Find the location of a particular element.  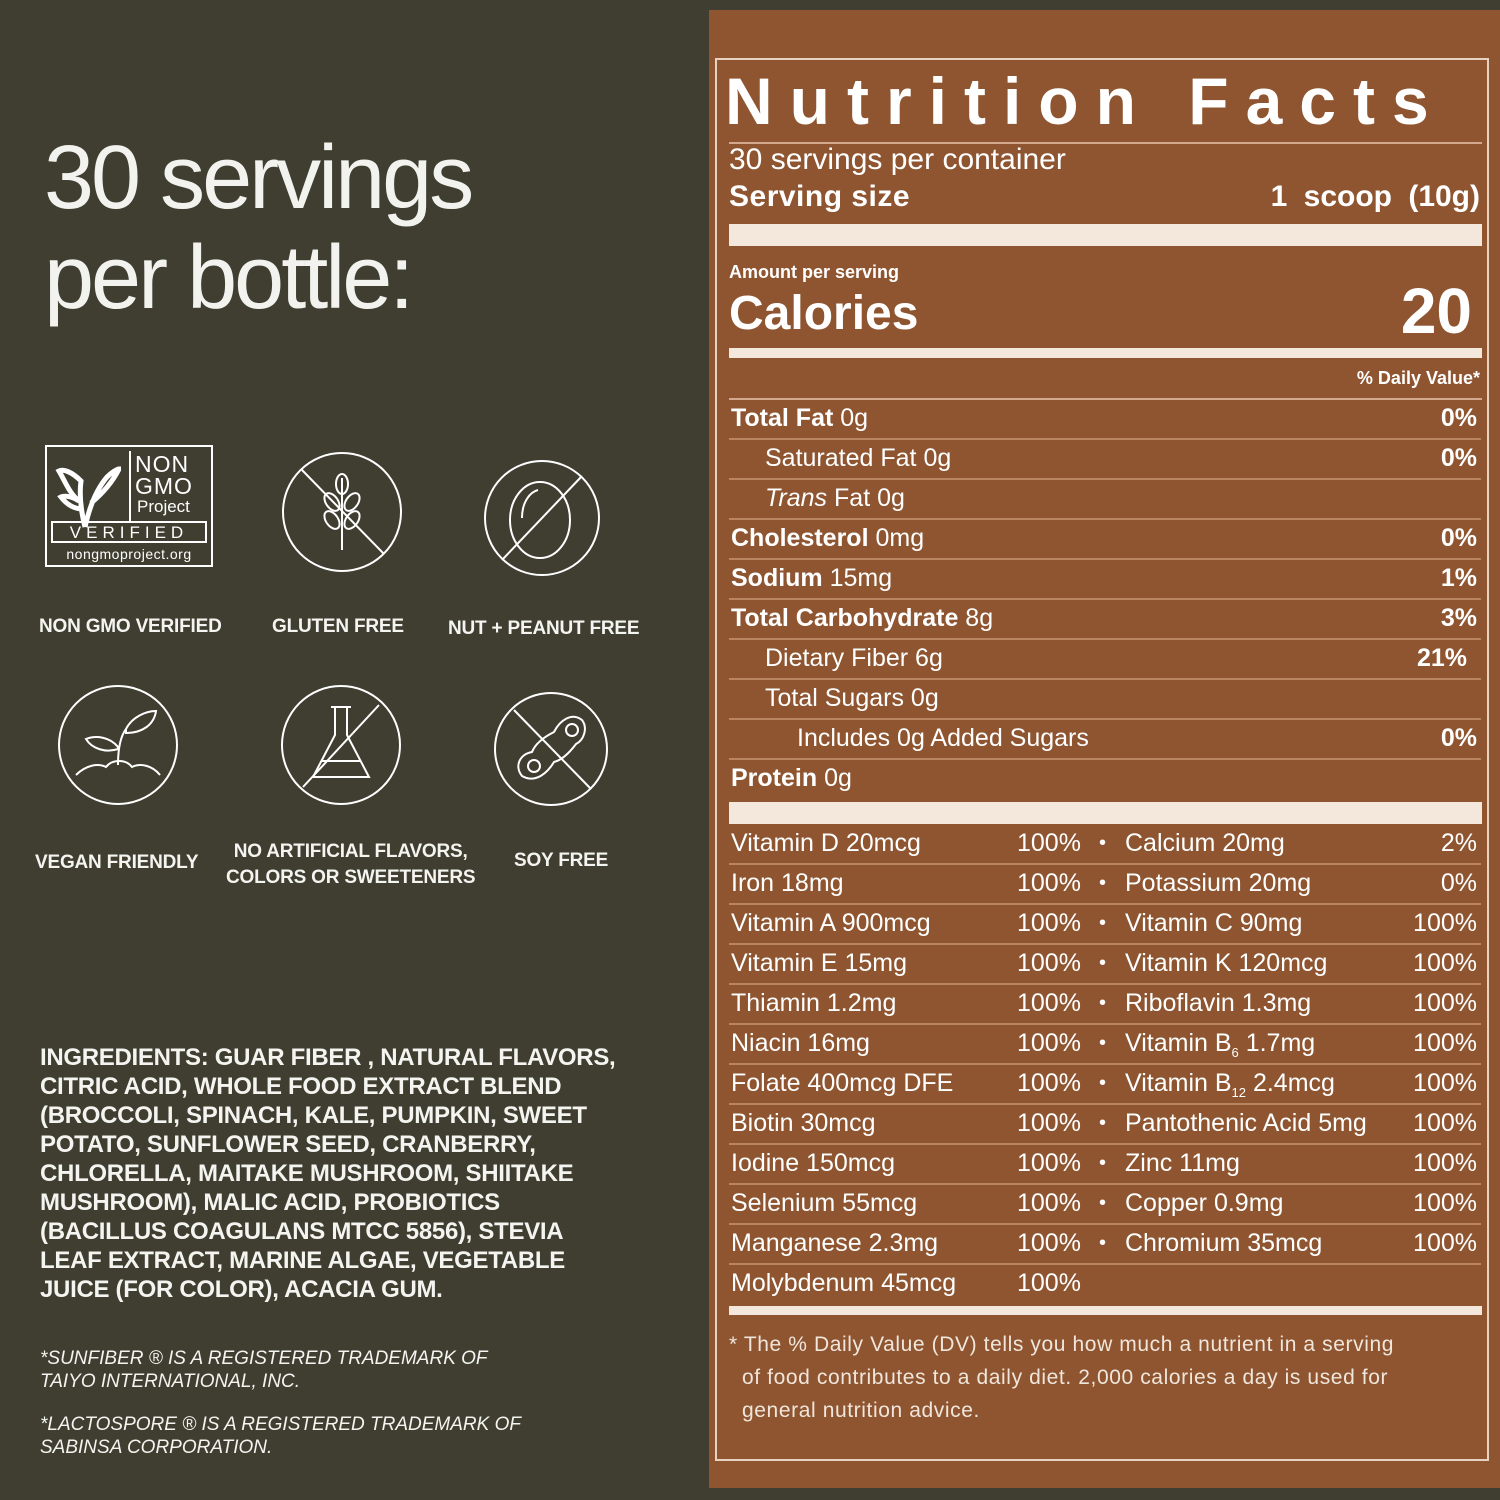

vitamin-row: Vitamin A 900mcg 100% • Vitamin C 90mg 100% is located at coordinates (1105, 925).